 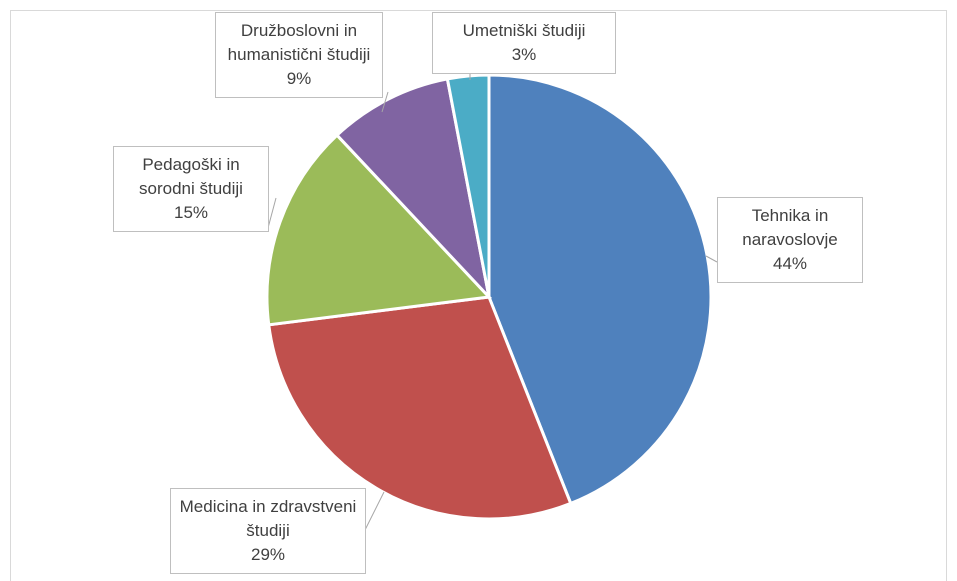 What do you see at coordinates (299, 78) in the screenshot?
I see `value-label: 9%` at bounding box center [299, 78].